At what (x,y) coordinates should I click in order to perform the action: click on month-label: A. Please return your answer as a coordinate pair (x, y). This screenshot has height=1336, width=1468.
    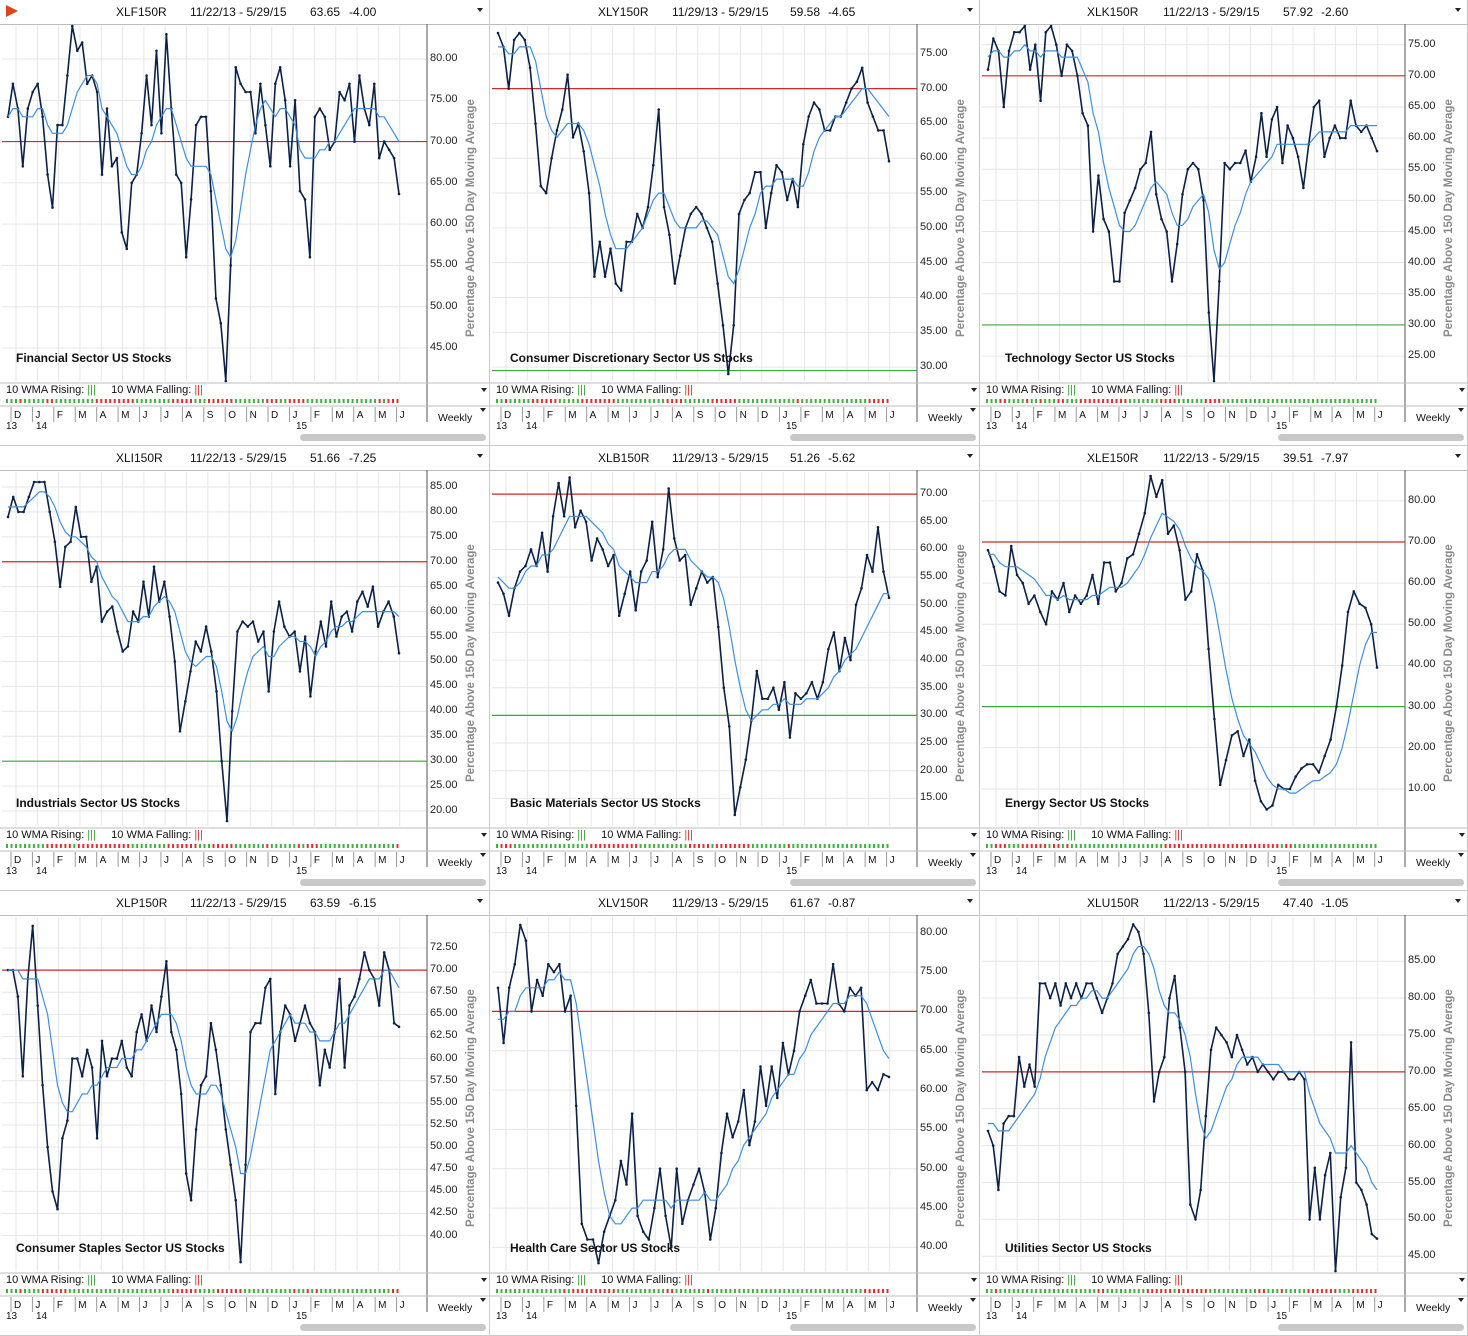
    Looking at the image, I should click on (360, 415).